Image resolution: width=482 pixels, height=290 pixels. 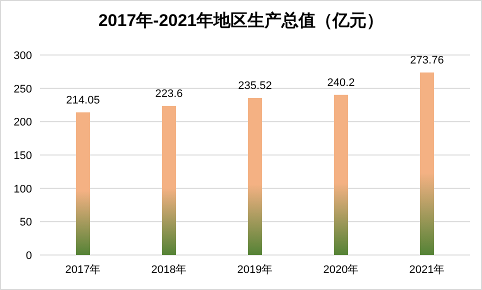 What do you see at coordinates (83, 270) in the screenshot?
I see `x-tick-label: 2017年` at bounding box center [83, 270].